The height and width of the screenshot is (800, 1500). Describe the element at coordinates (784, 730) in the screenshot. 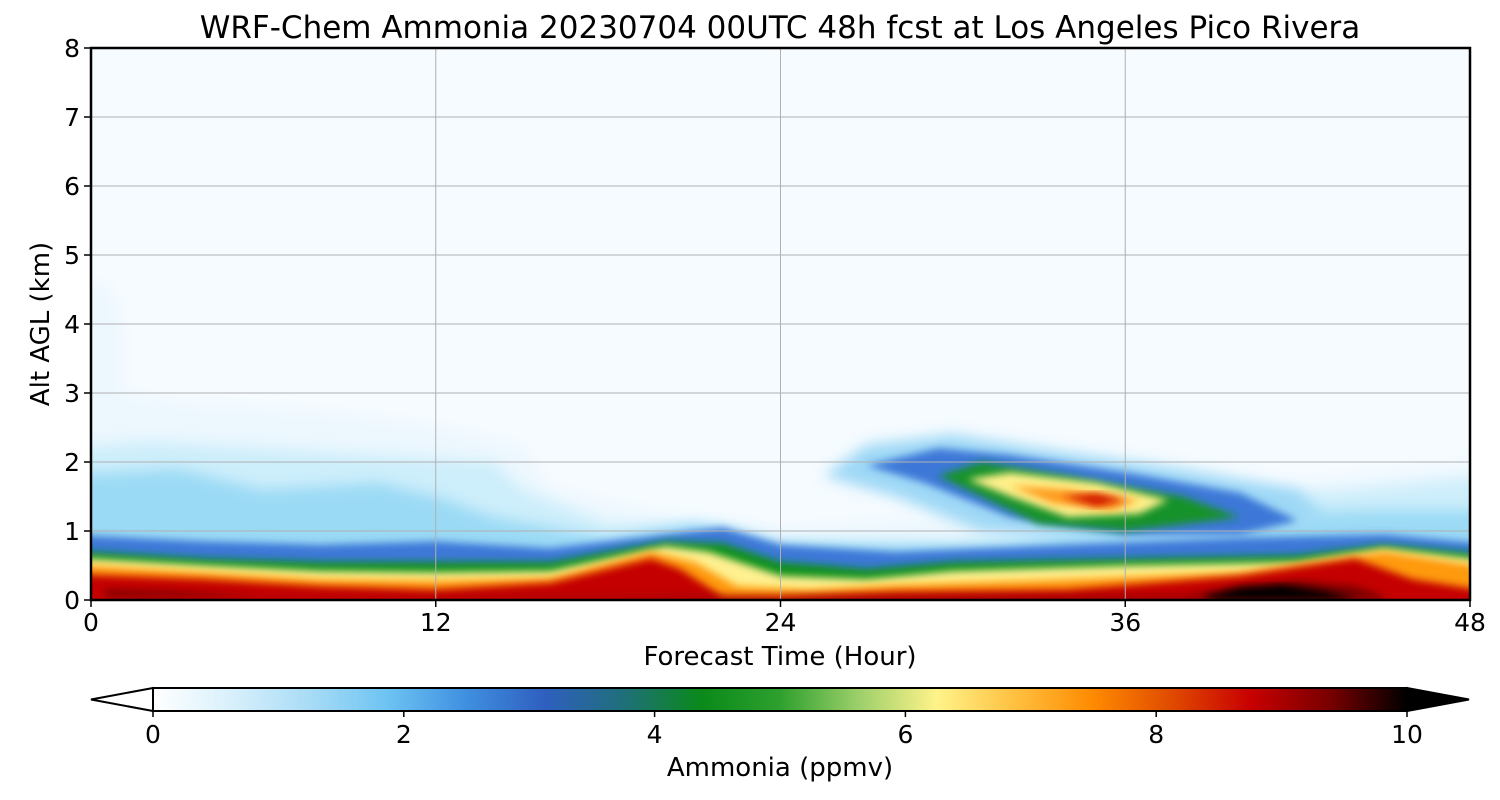

I see `colorbar-ticks: 0 2 4 6 8 10` at that location.